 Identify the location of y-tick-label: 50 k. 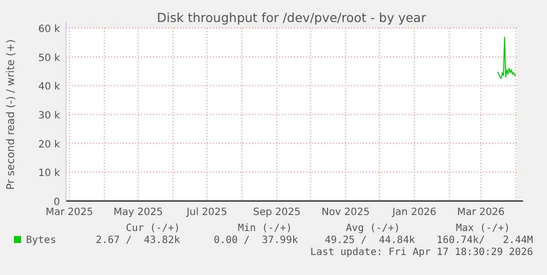
(49, 58).